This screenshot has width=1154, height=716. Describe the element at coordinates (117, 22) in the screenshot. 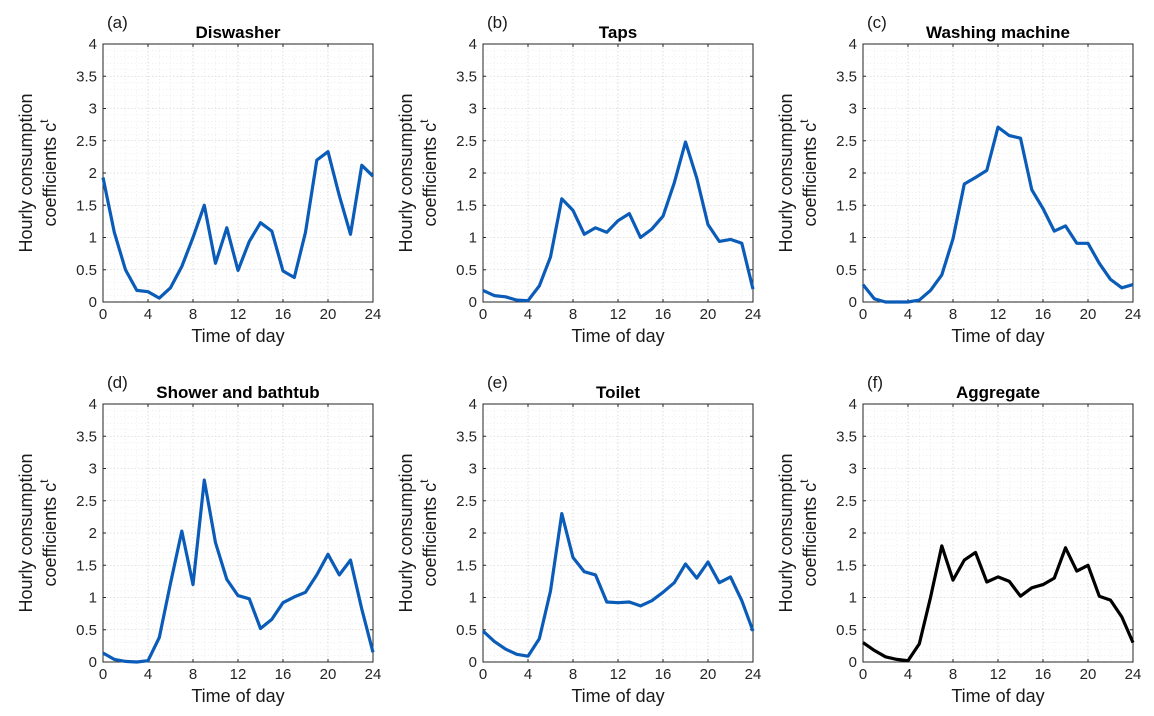

I see `panel-letter: (a)` at that location.